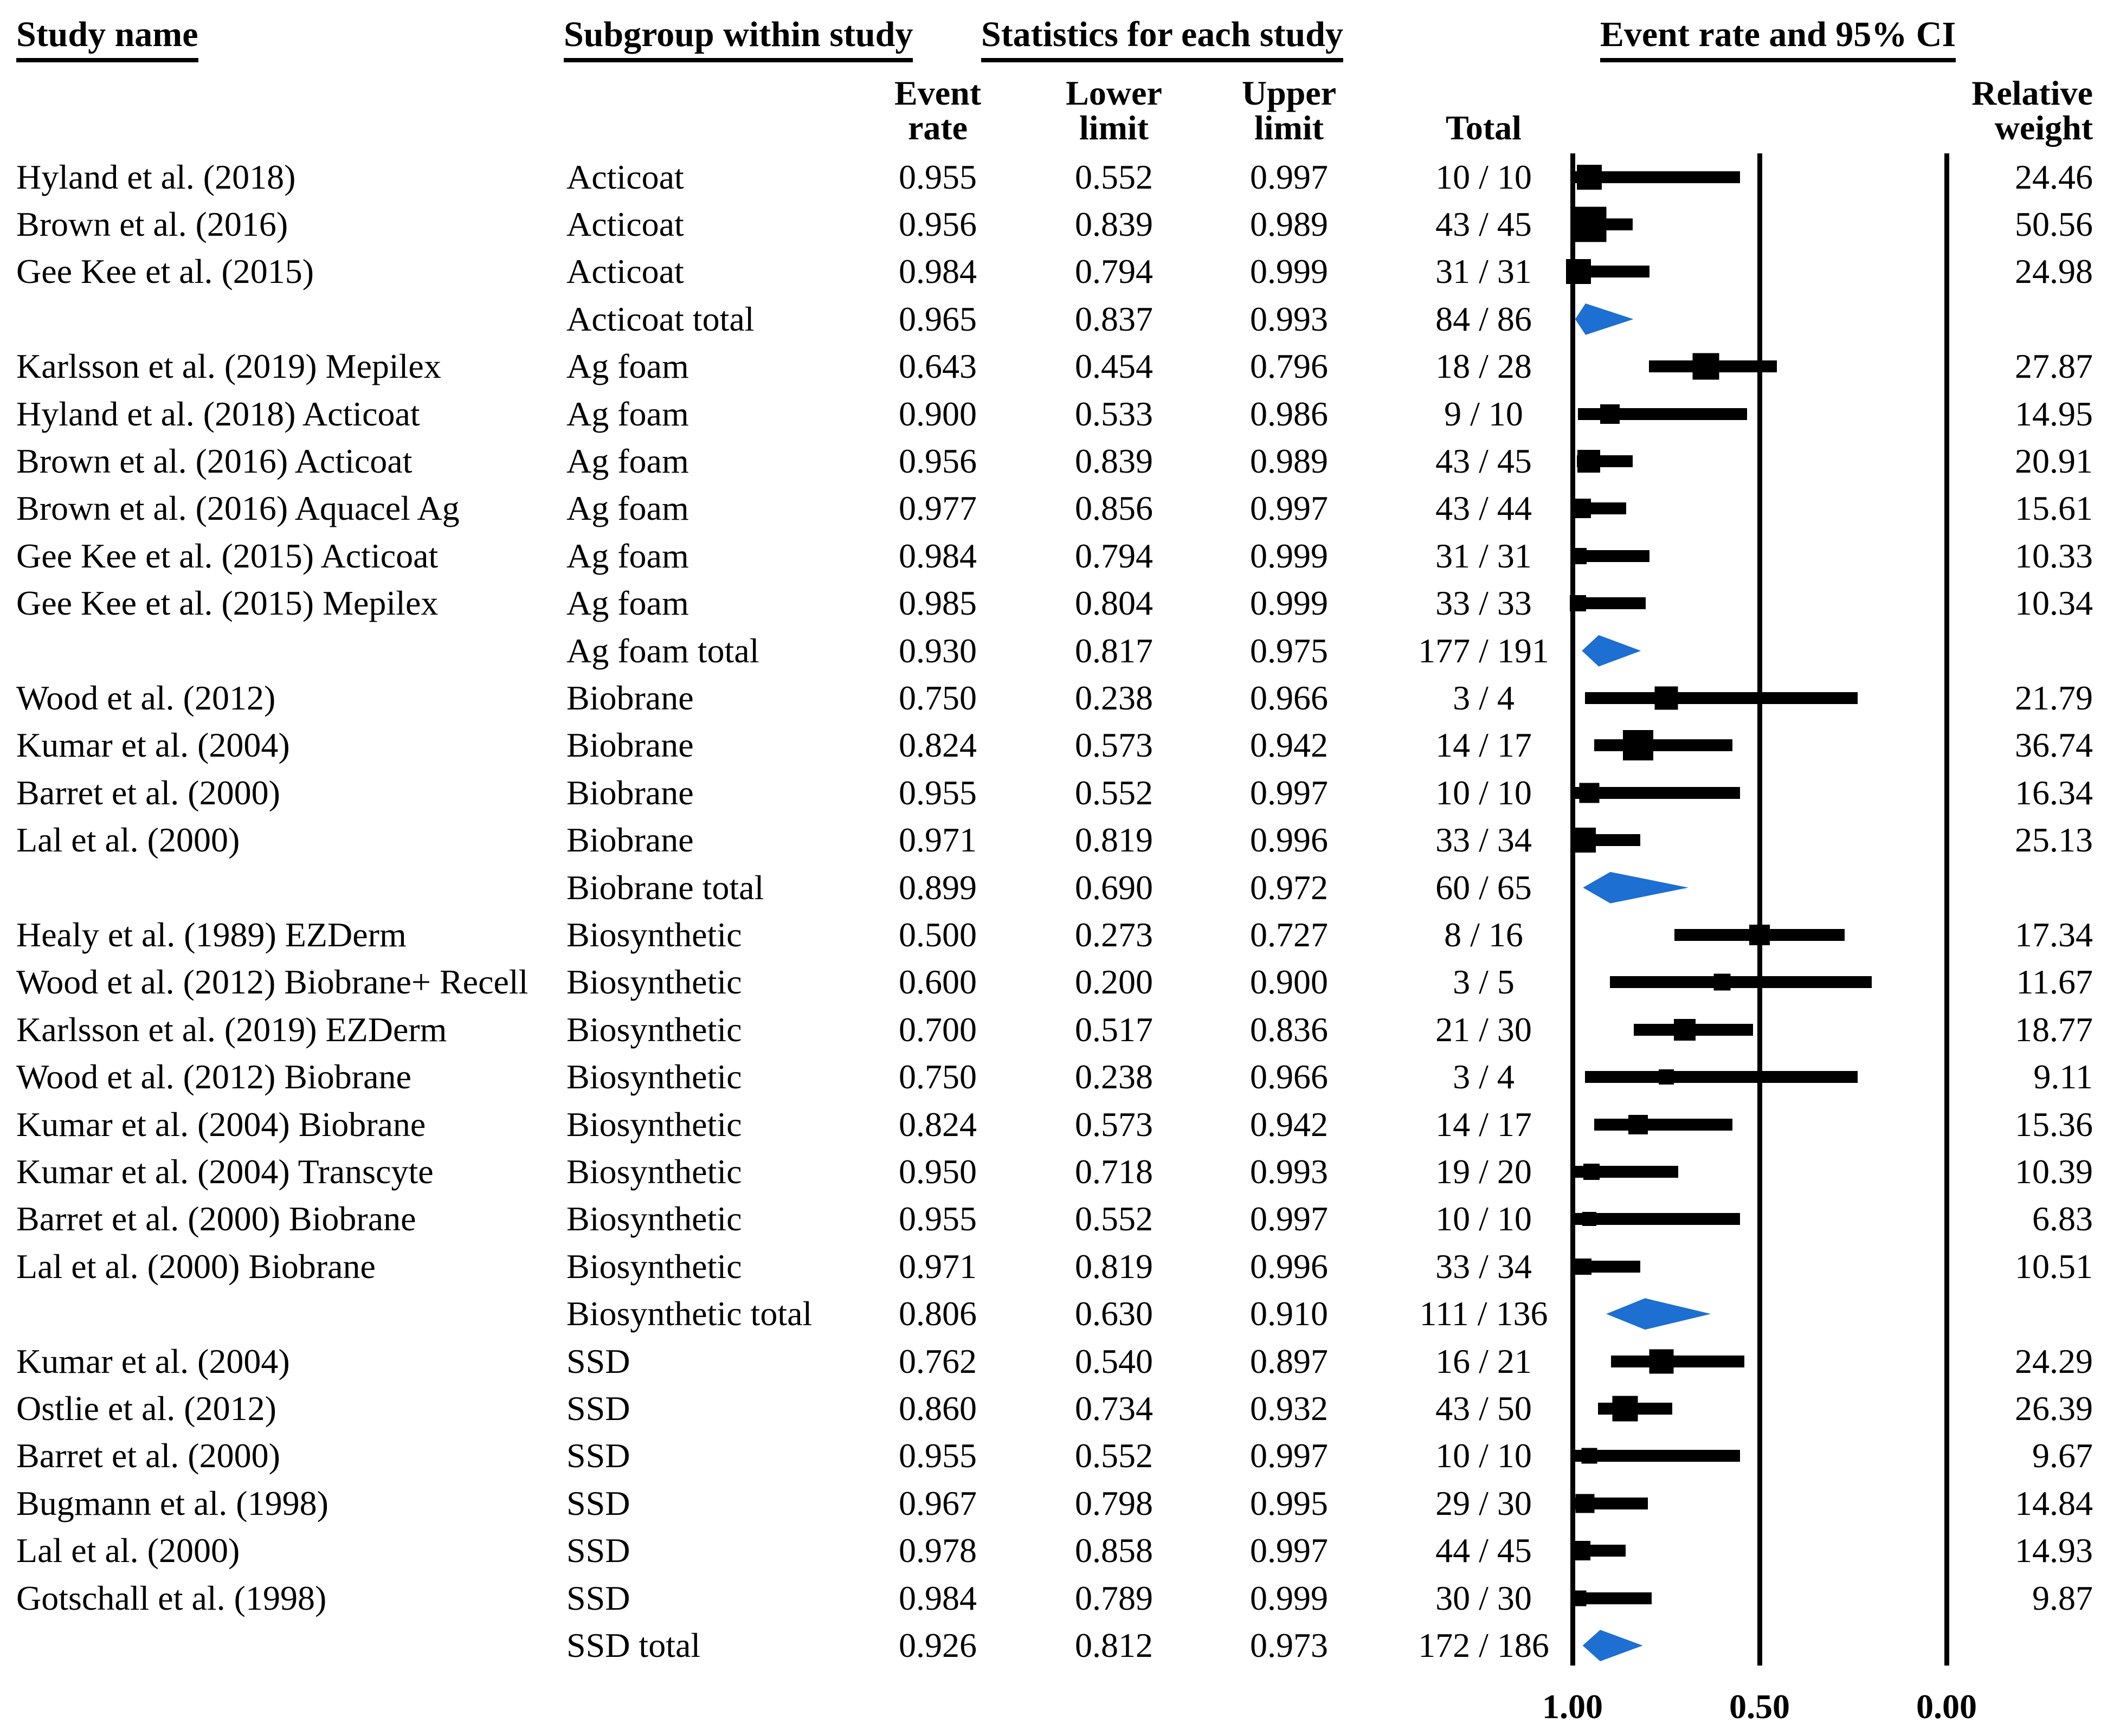 This screenshot has width=2120, height=1736. I want to click on upper-limit-value: 0.932, so click(1289, 1408).